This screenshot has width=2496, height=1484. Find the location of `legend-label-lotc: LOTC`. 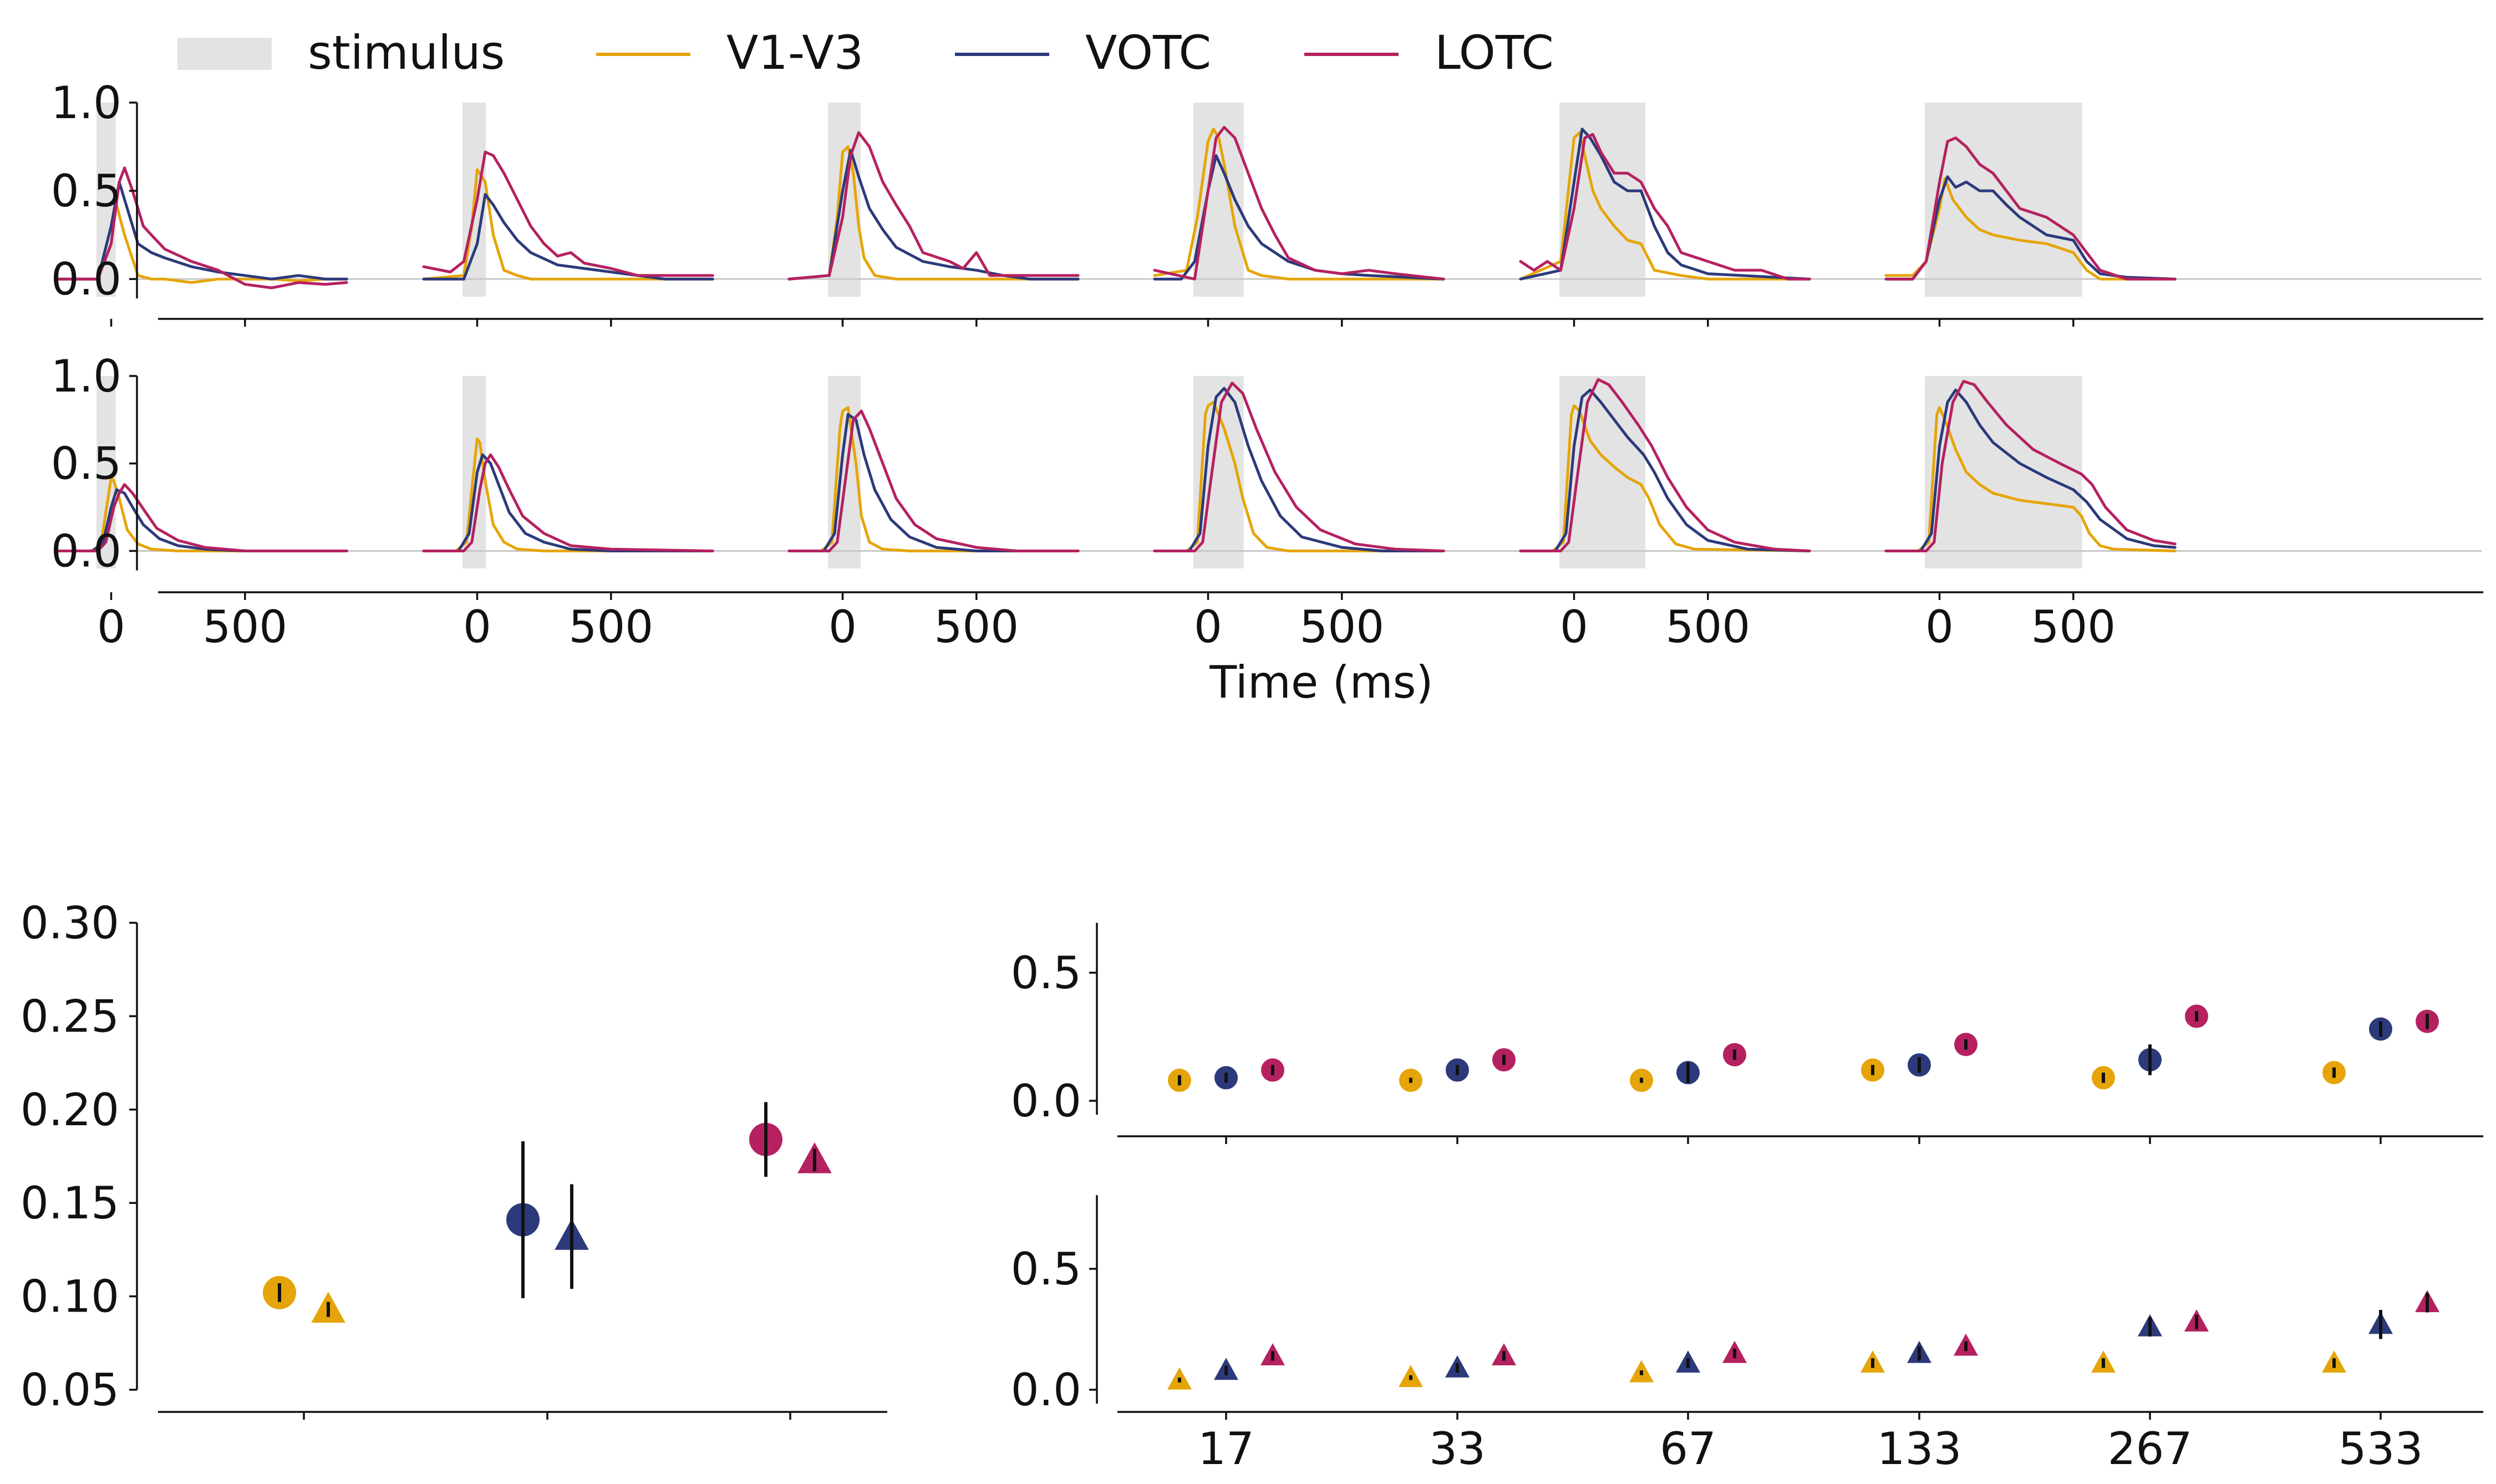

legend-label-lotc: LOTC is located at coordinates (1494, 53).